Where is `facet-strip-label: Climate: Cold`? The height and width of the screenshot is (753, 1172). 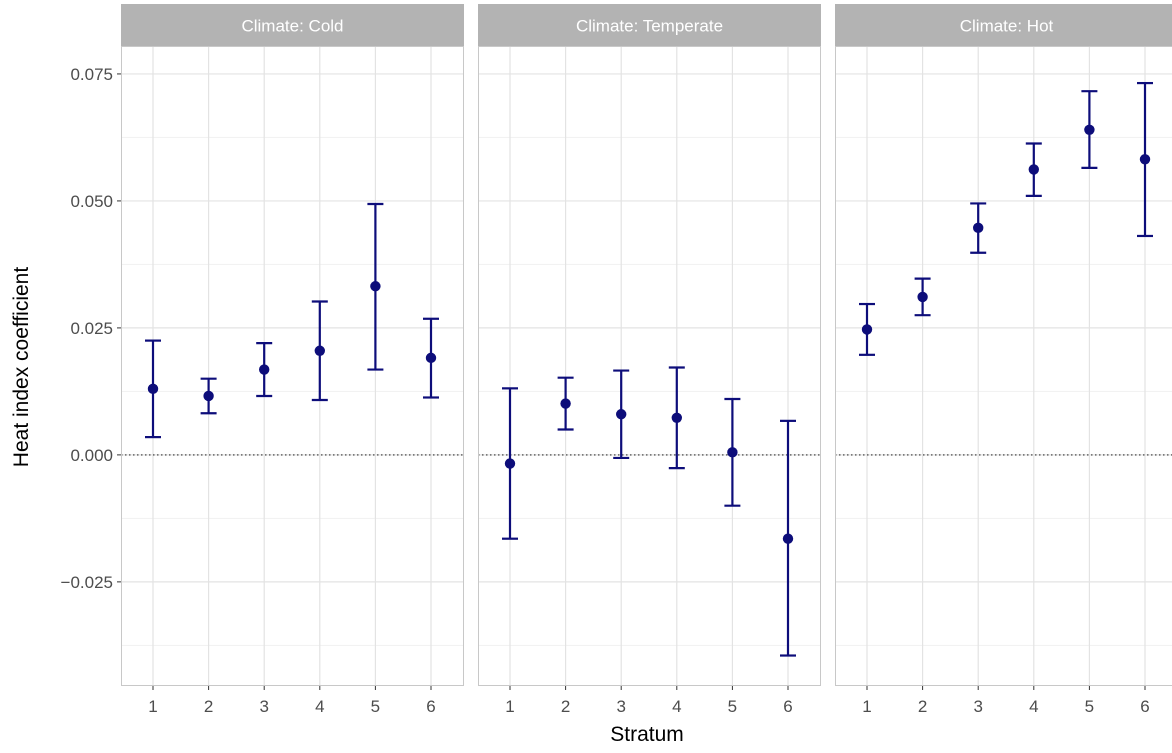 facet-strip-label: Climate: Cold is located at coordinates (292, 26).